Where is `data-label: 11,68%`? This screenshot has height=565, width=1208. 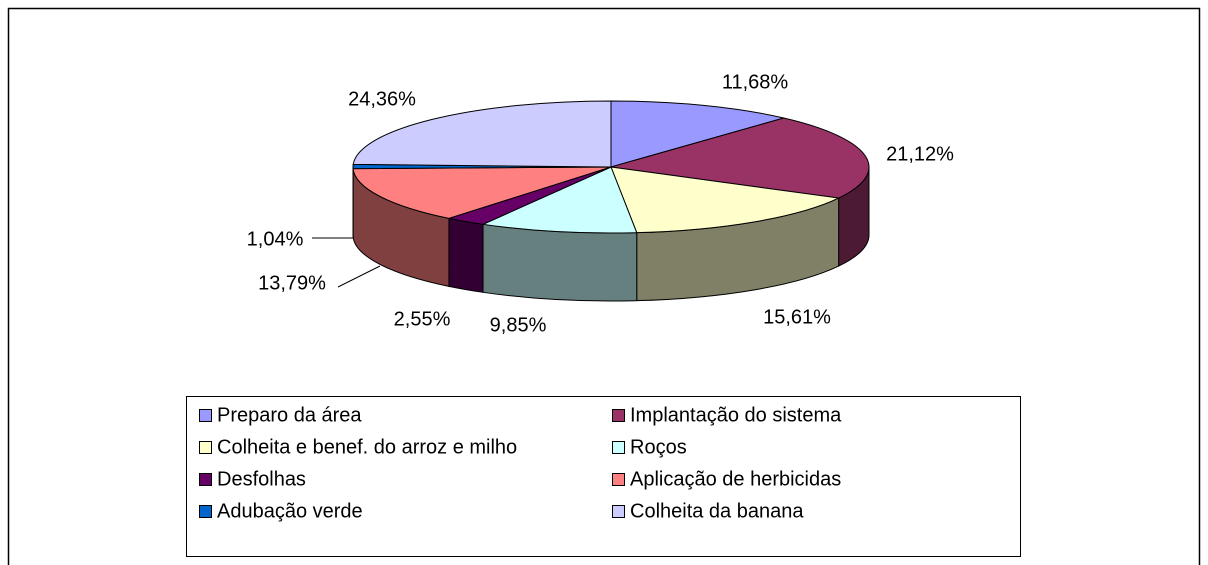
data-label: 11,68% is located at coordinates (755, 82).